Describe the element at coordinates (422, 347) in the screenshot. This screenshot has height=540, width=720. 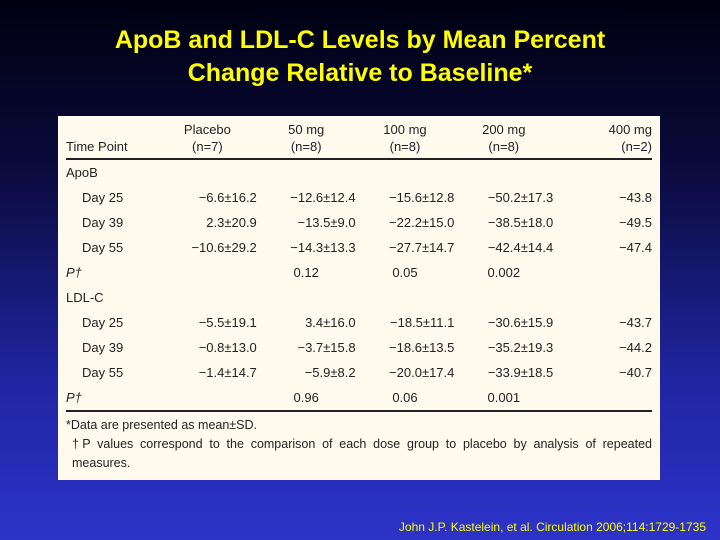
I see `table-cell: −18.6±13.5` at that location.